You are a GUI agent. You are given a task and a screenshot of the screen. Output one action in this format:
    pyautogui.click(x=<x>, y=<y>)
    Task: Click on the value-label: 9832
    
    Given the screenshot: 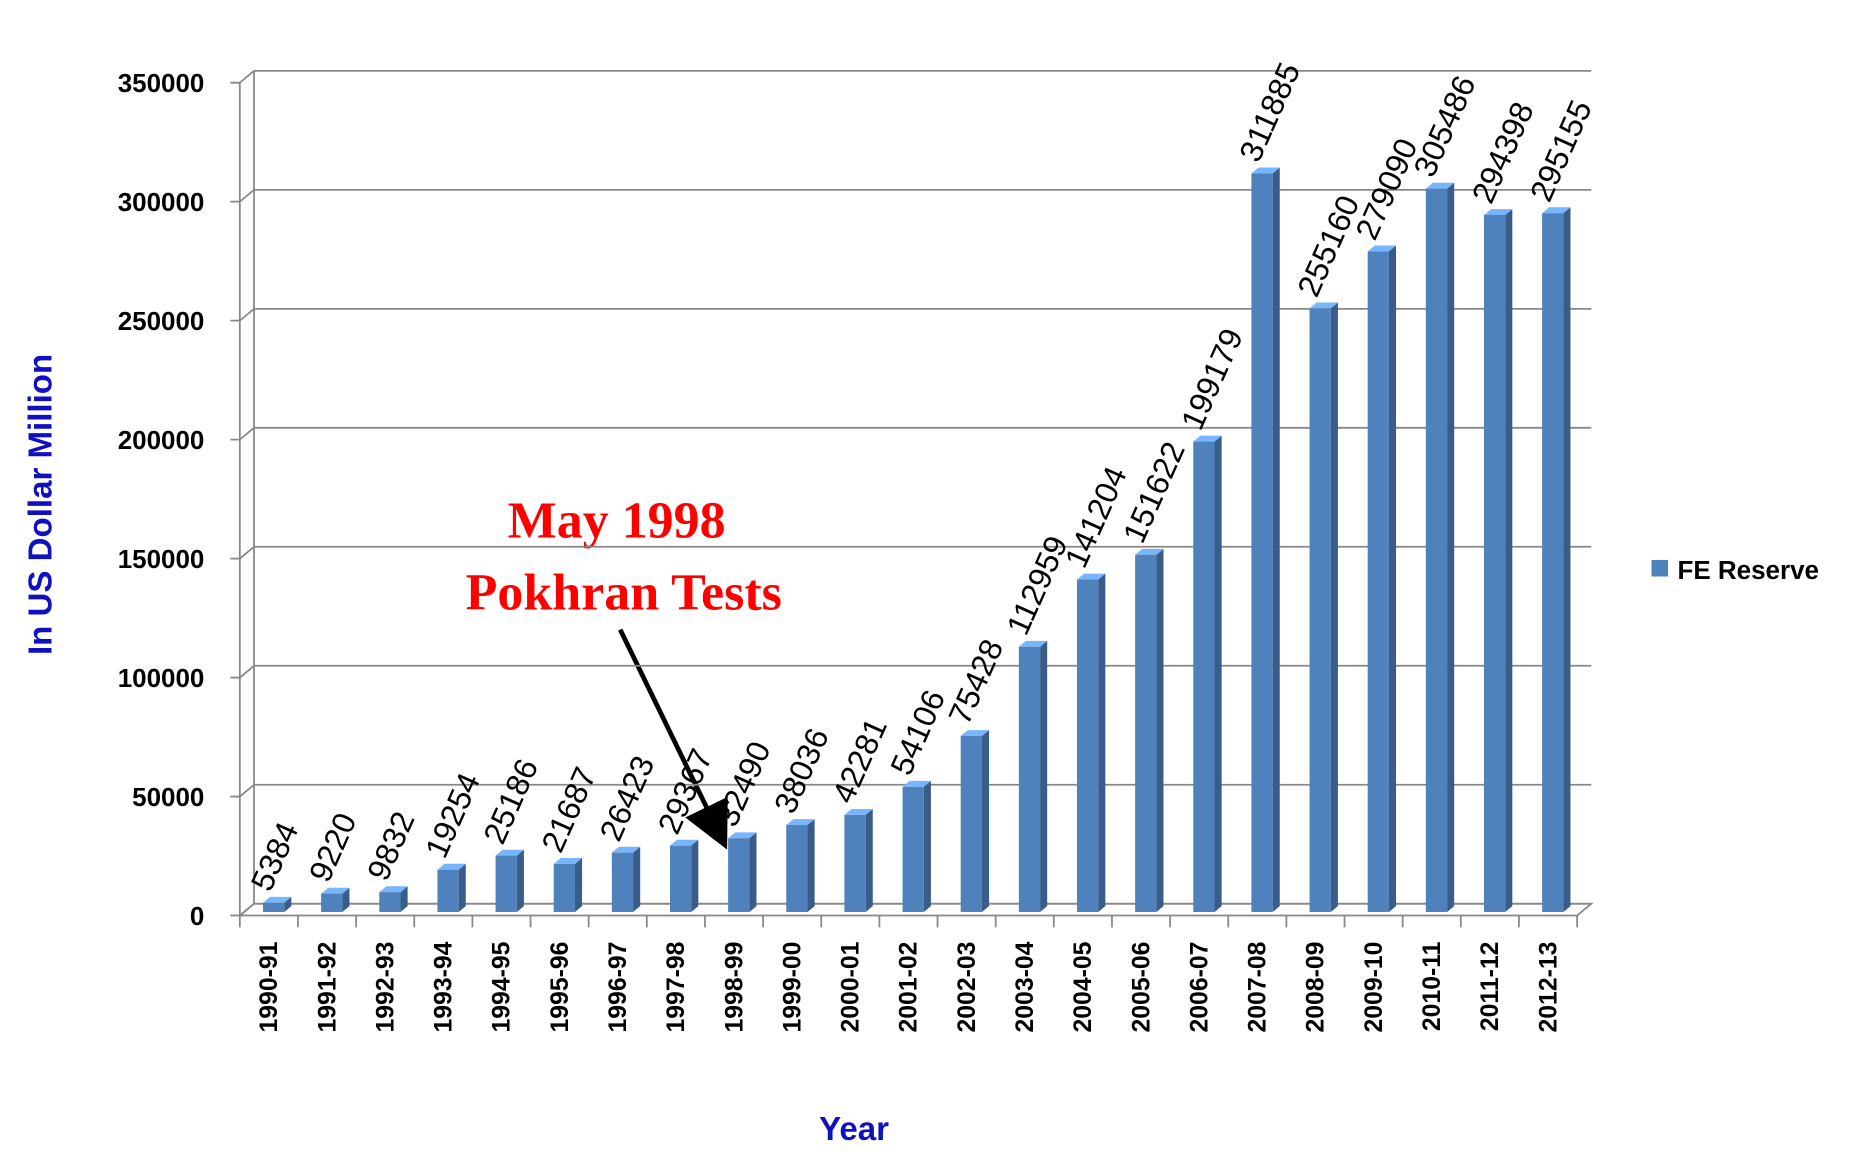 What is the action you would take?
    pyautogui.click(x=391, y=845)
    